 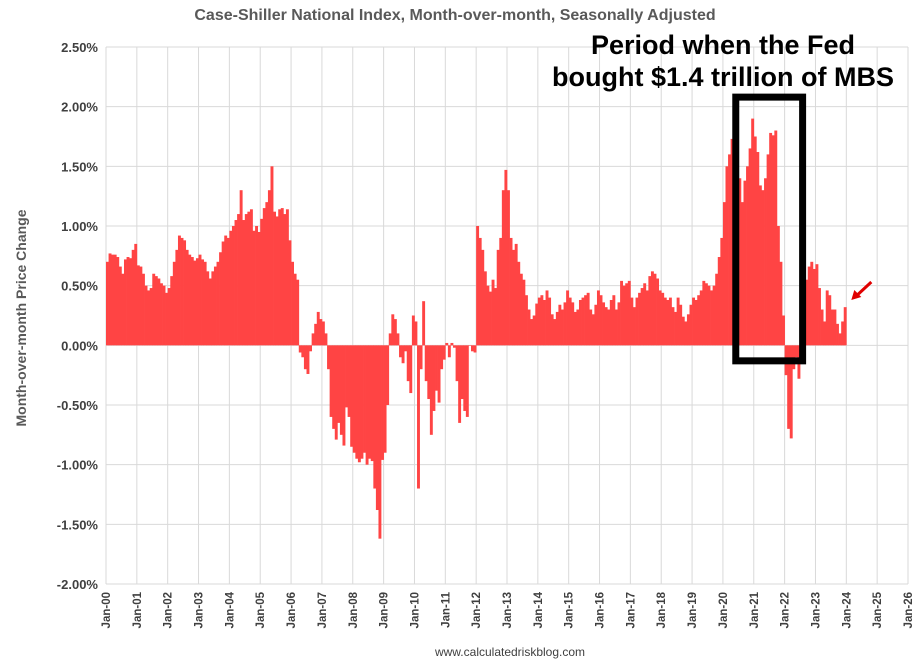 What do you see at coordinates (79, 226) in the screenshot?
I see `y-tick-label: 1.00%` at bounding box center [79, 226].